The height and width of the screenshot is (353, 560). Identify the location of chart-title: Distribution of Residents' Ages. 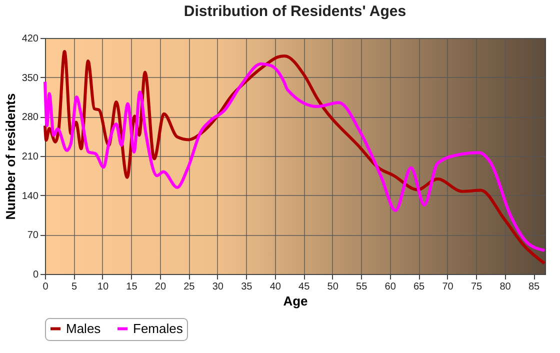
(295, 11).